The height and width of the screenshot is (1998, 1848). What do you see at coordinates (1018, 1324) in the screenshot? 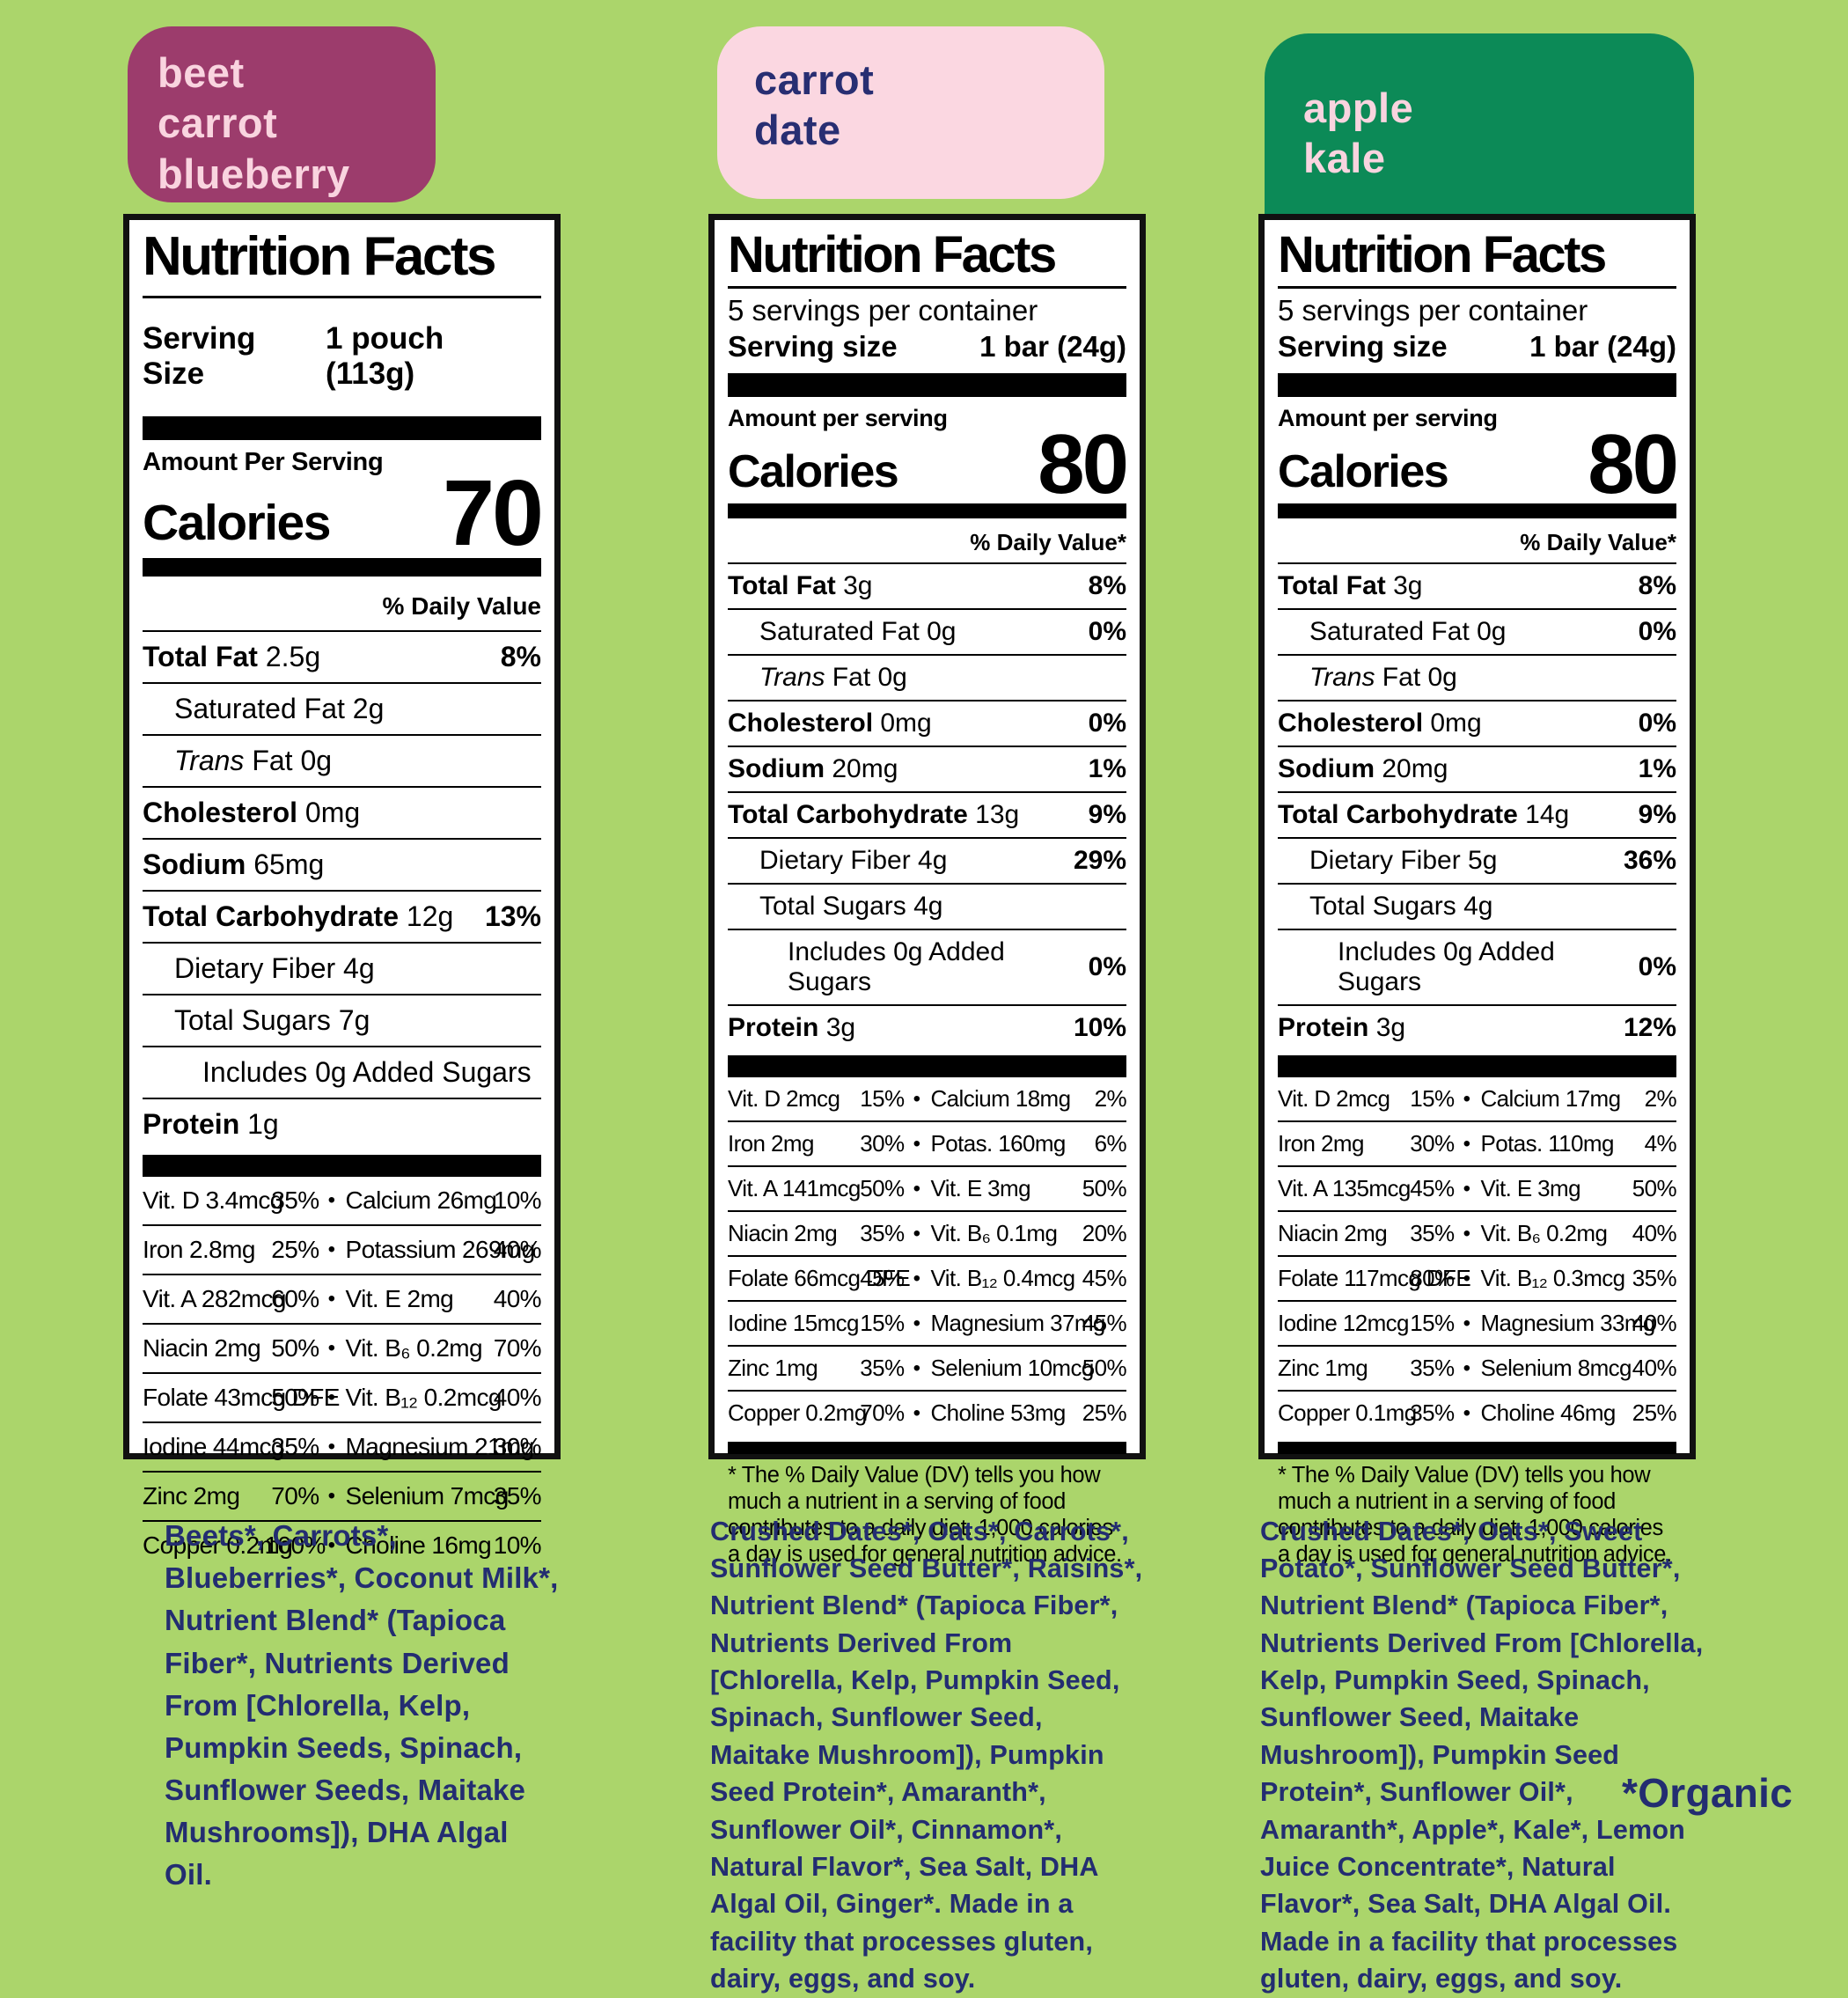
I see `vitamin-cell: Magnesium 37mg` at bounding box center [1018, 1324].